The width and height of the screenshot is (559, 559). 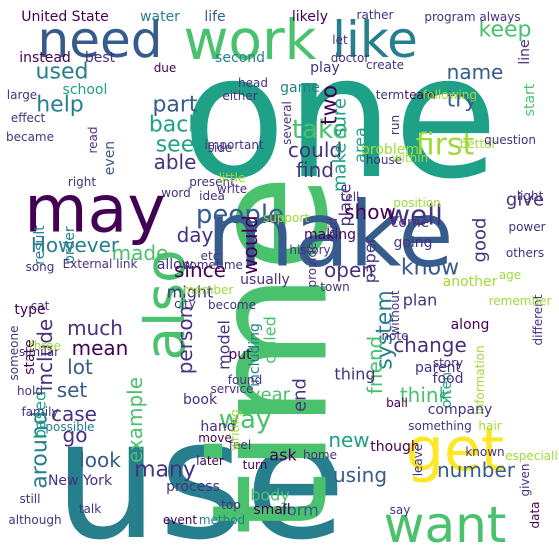 What do you see at coordinates (250, 245) in the screenshot?
I see `word-would: would` at bounding box center [250, 245].